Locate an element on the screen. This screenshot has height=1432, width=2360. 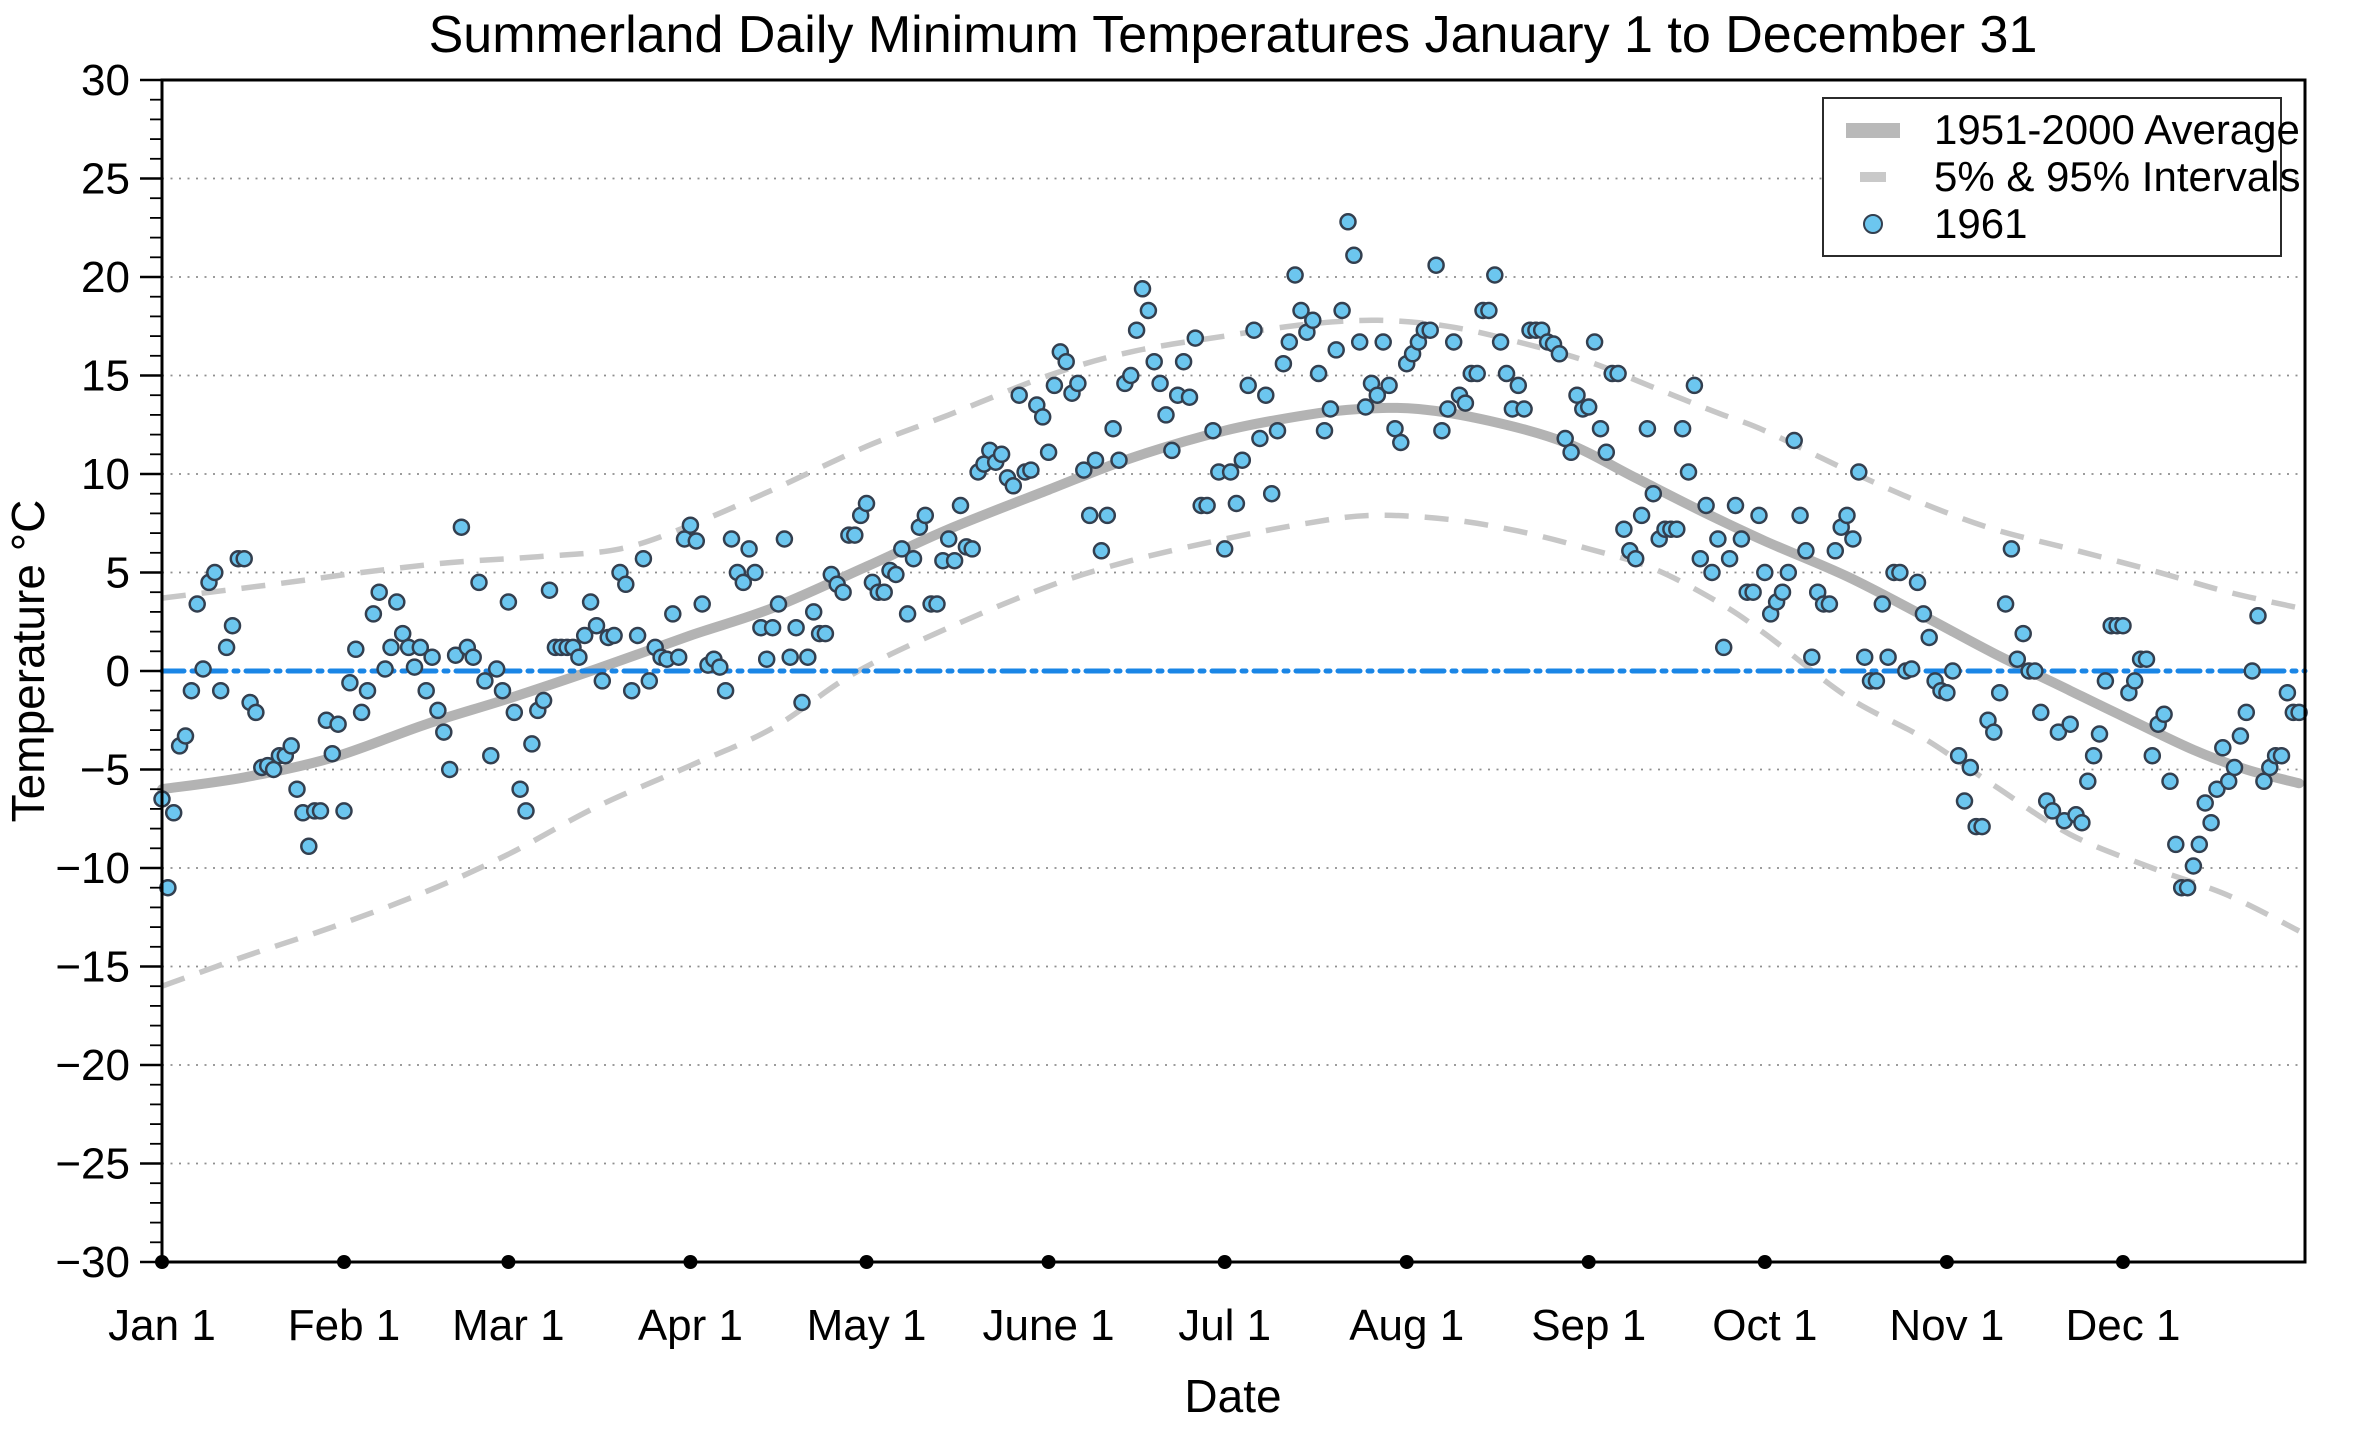
y-tick-label: 25 is located at coordinates (105, 179).